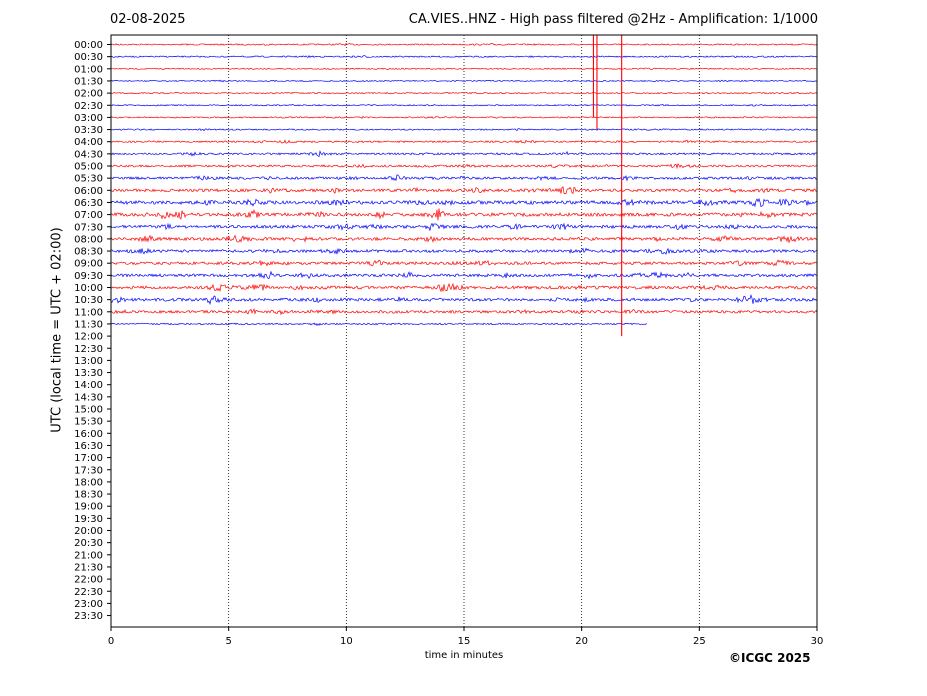 The width and height of the screenshot is (927, 696). Describe the element at coordinates (88, 288) in the screenshot. I see `y-tick-label: 10:00` at that location.